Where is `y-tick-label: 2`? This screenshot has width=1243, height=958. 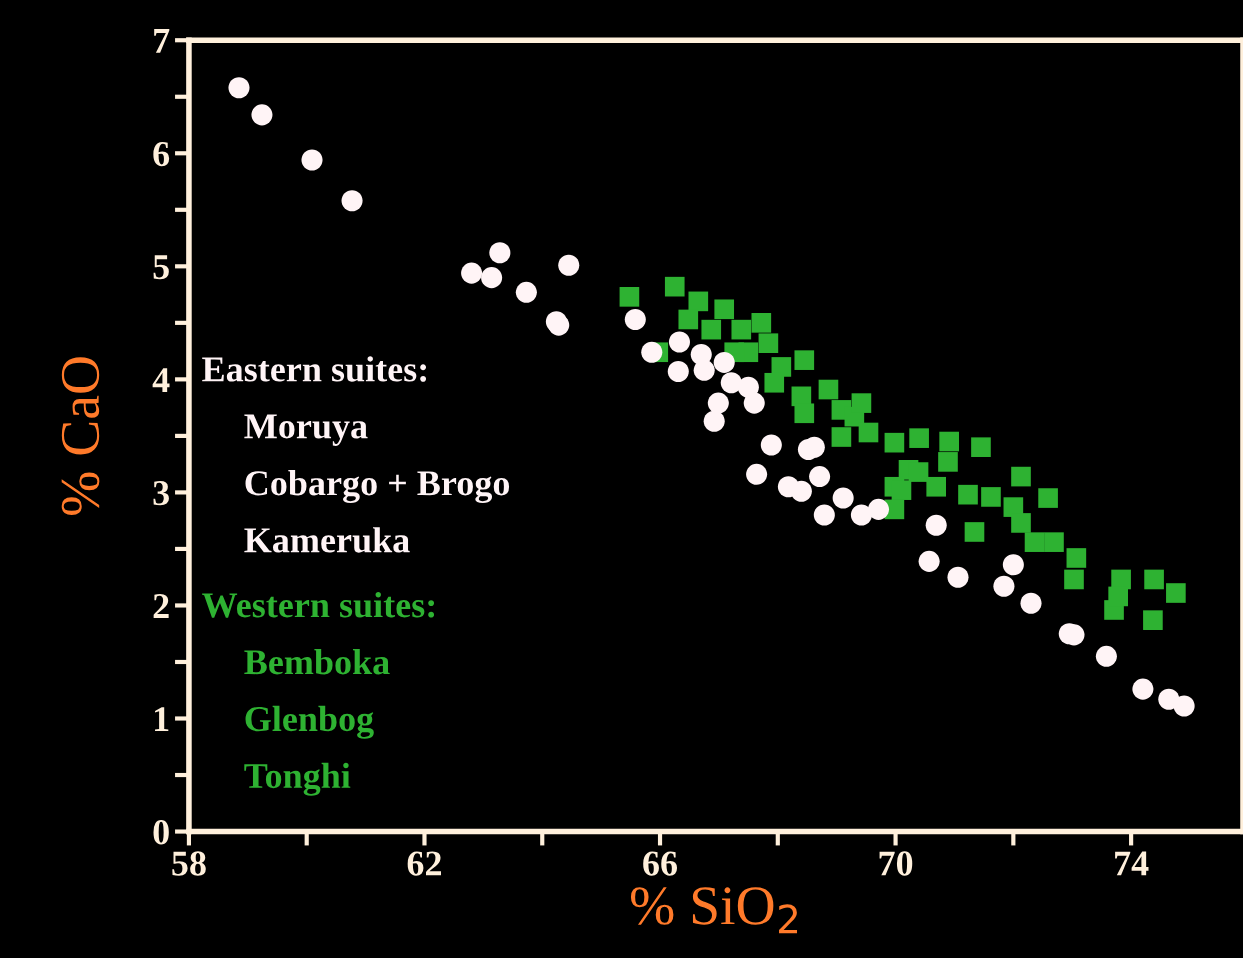 y-tick-label: 2 is located at coordinates (161, 606).